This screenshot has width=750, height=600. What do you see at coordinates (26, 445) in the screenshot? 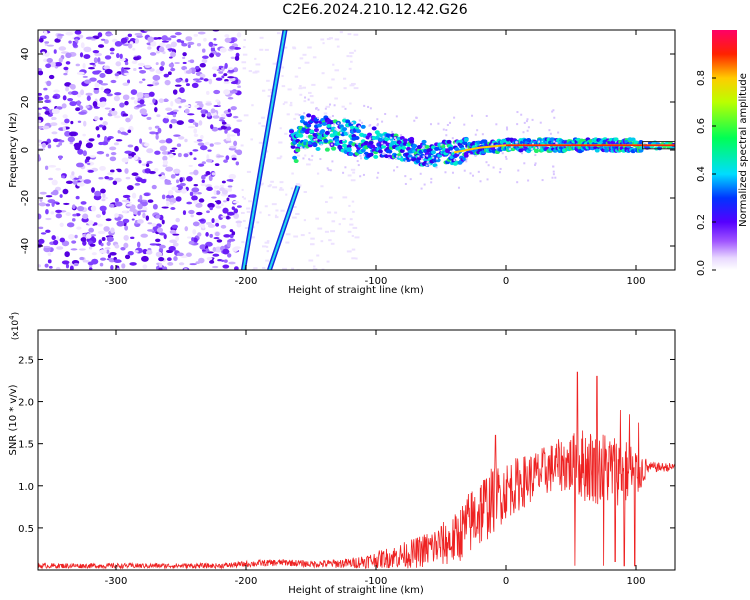
I see `y-tick-label: 1.5` at bounding box center [26, 445].